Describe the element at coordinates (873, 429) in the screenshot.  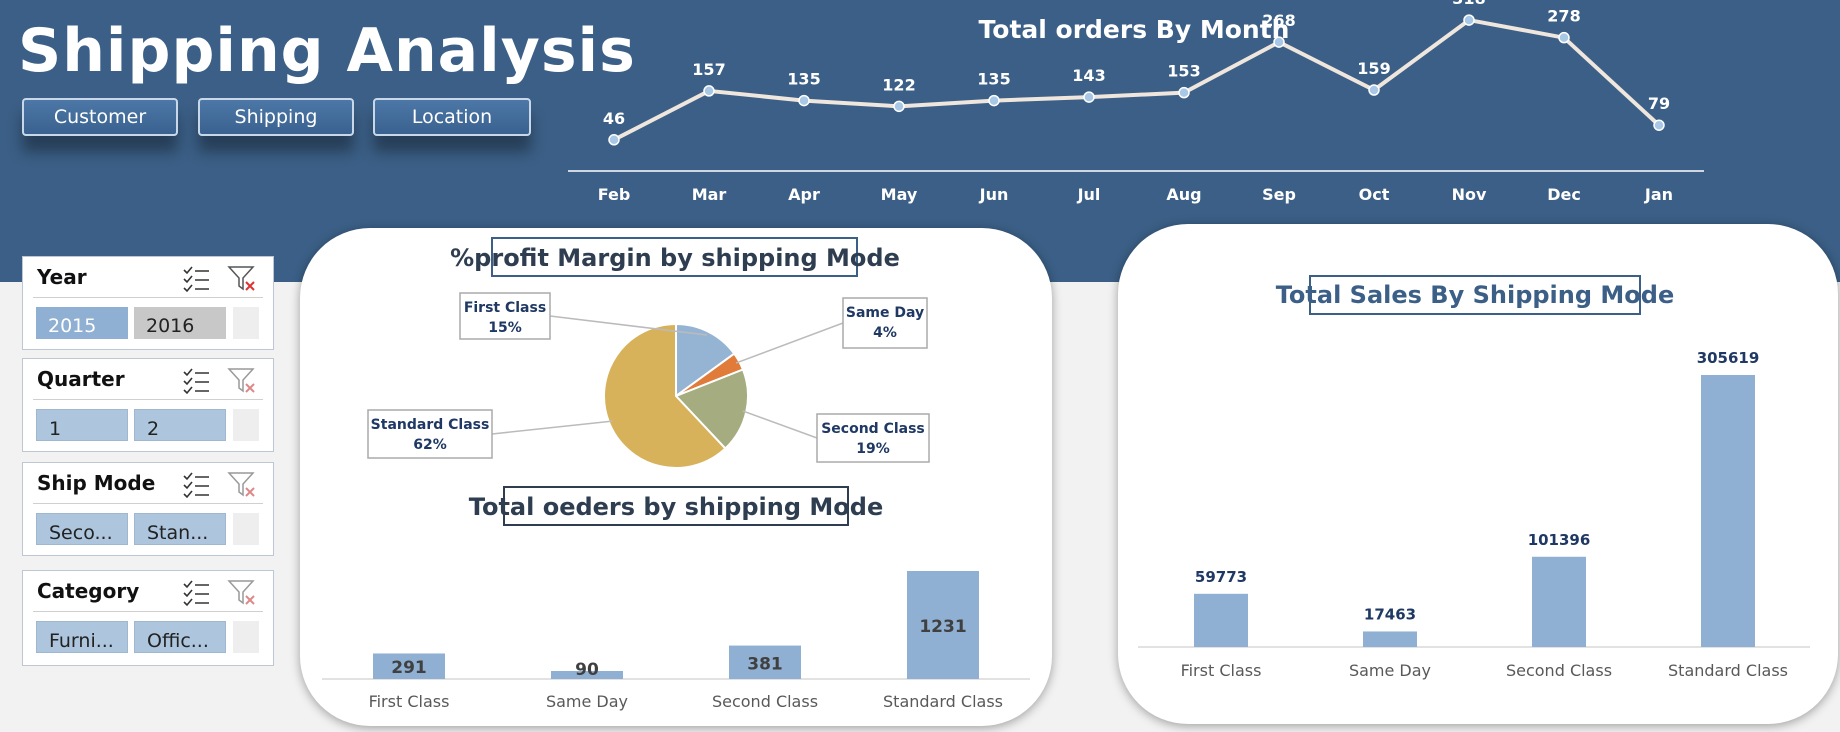
I see `pie-label-name: Second Class` at that location.